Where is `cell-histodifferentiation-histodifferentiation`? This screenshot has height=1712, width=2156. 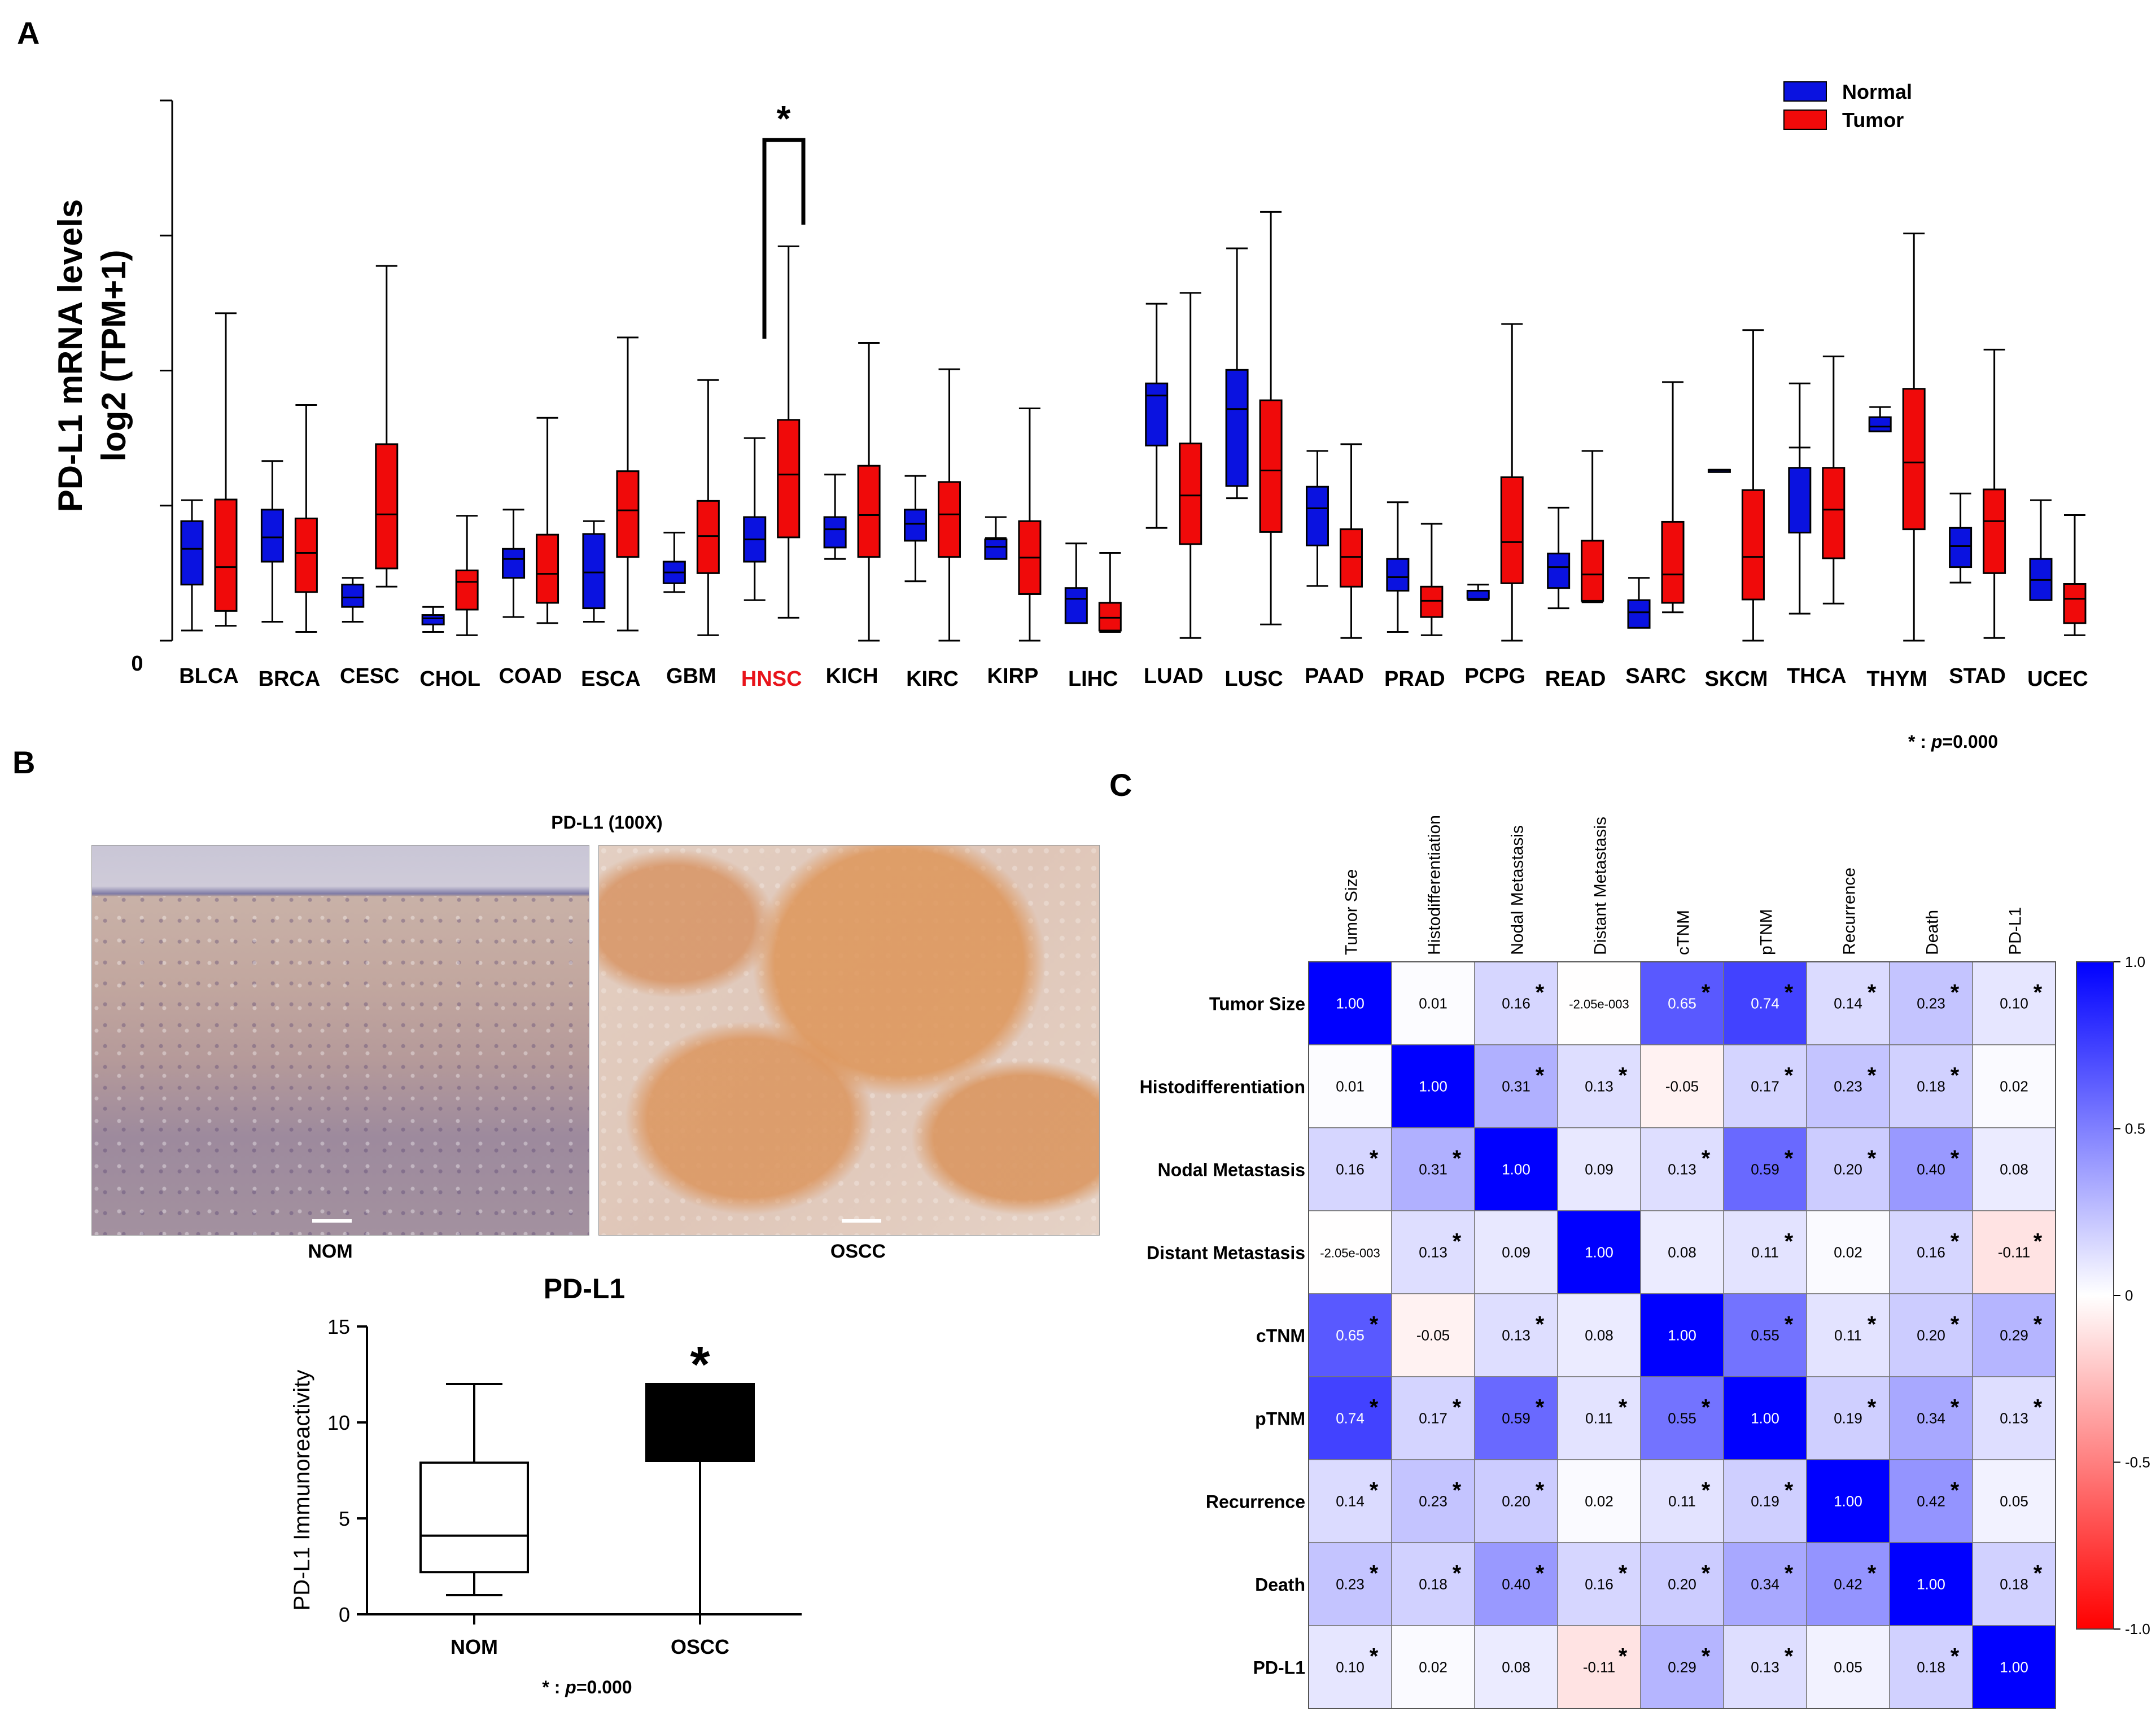 cell-histodifferentiation-histodifferentiation is located at coordinates (1433, 1086).